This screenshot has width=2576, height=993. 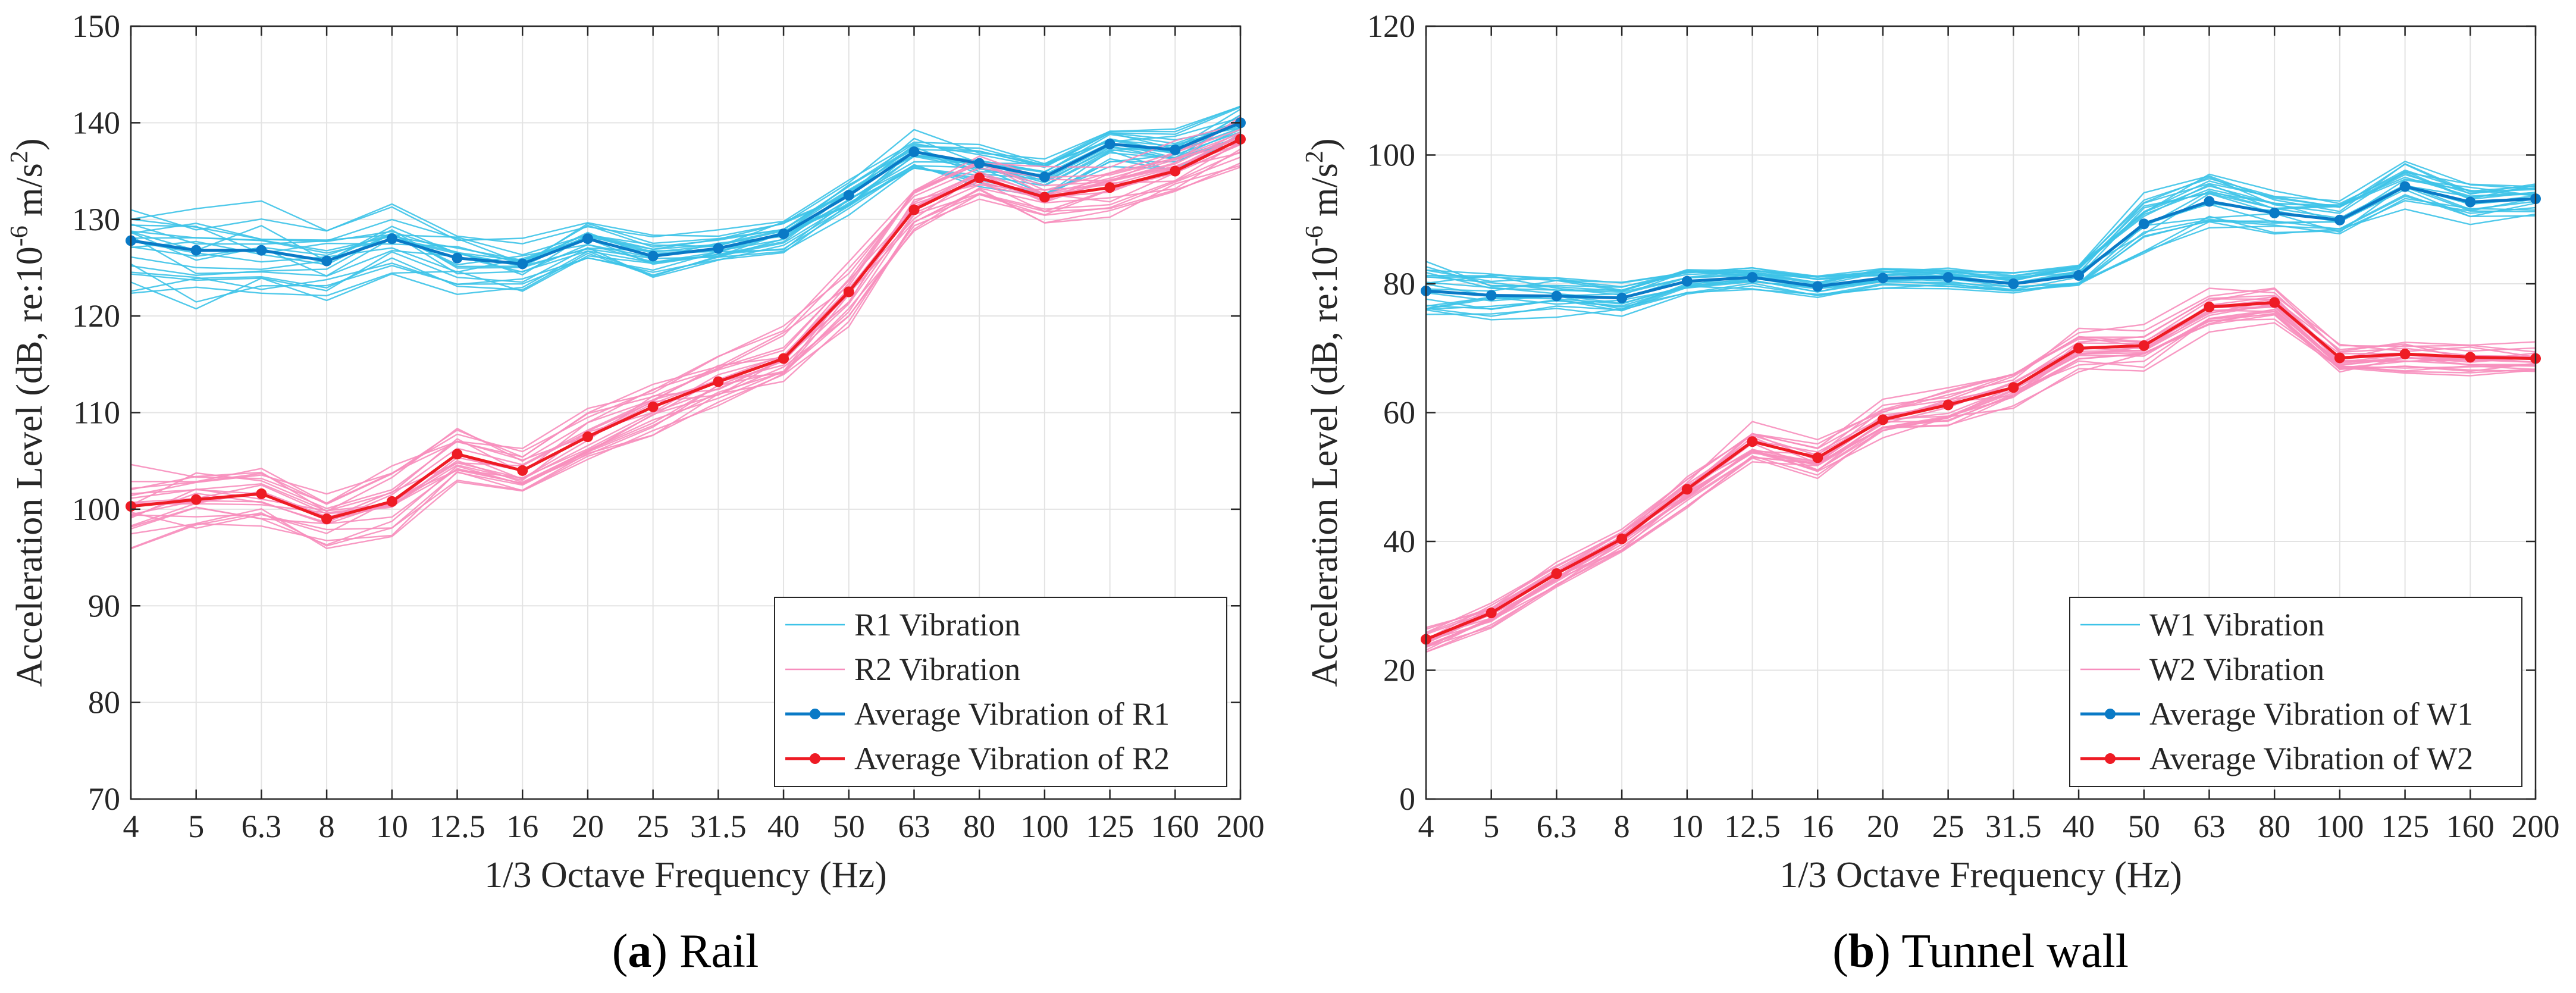 I want to click on legend-label: R2 Vibration, so click(x=937, y=669).